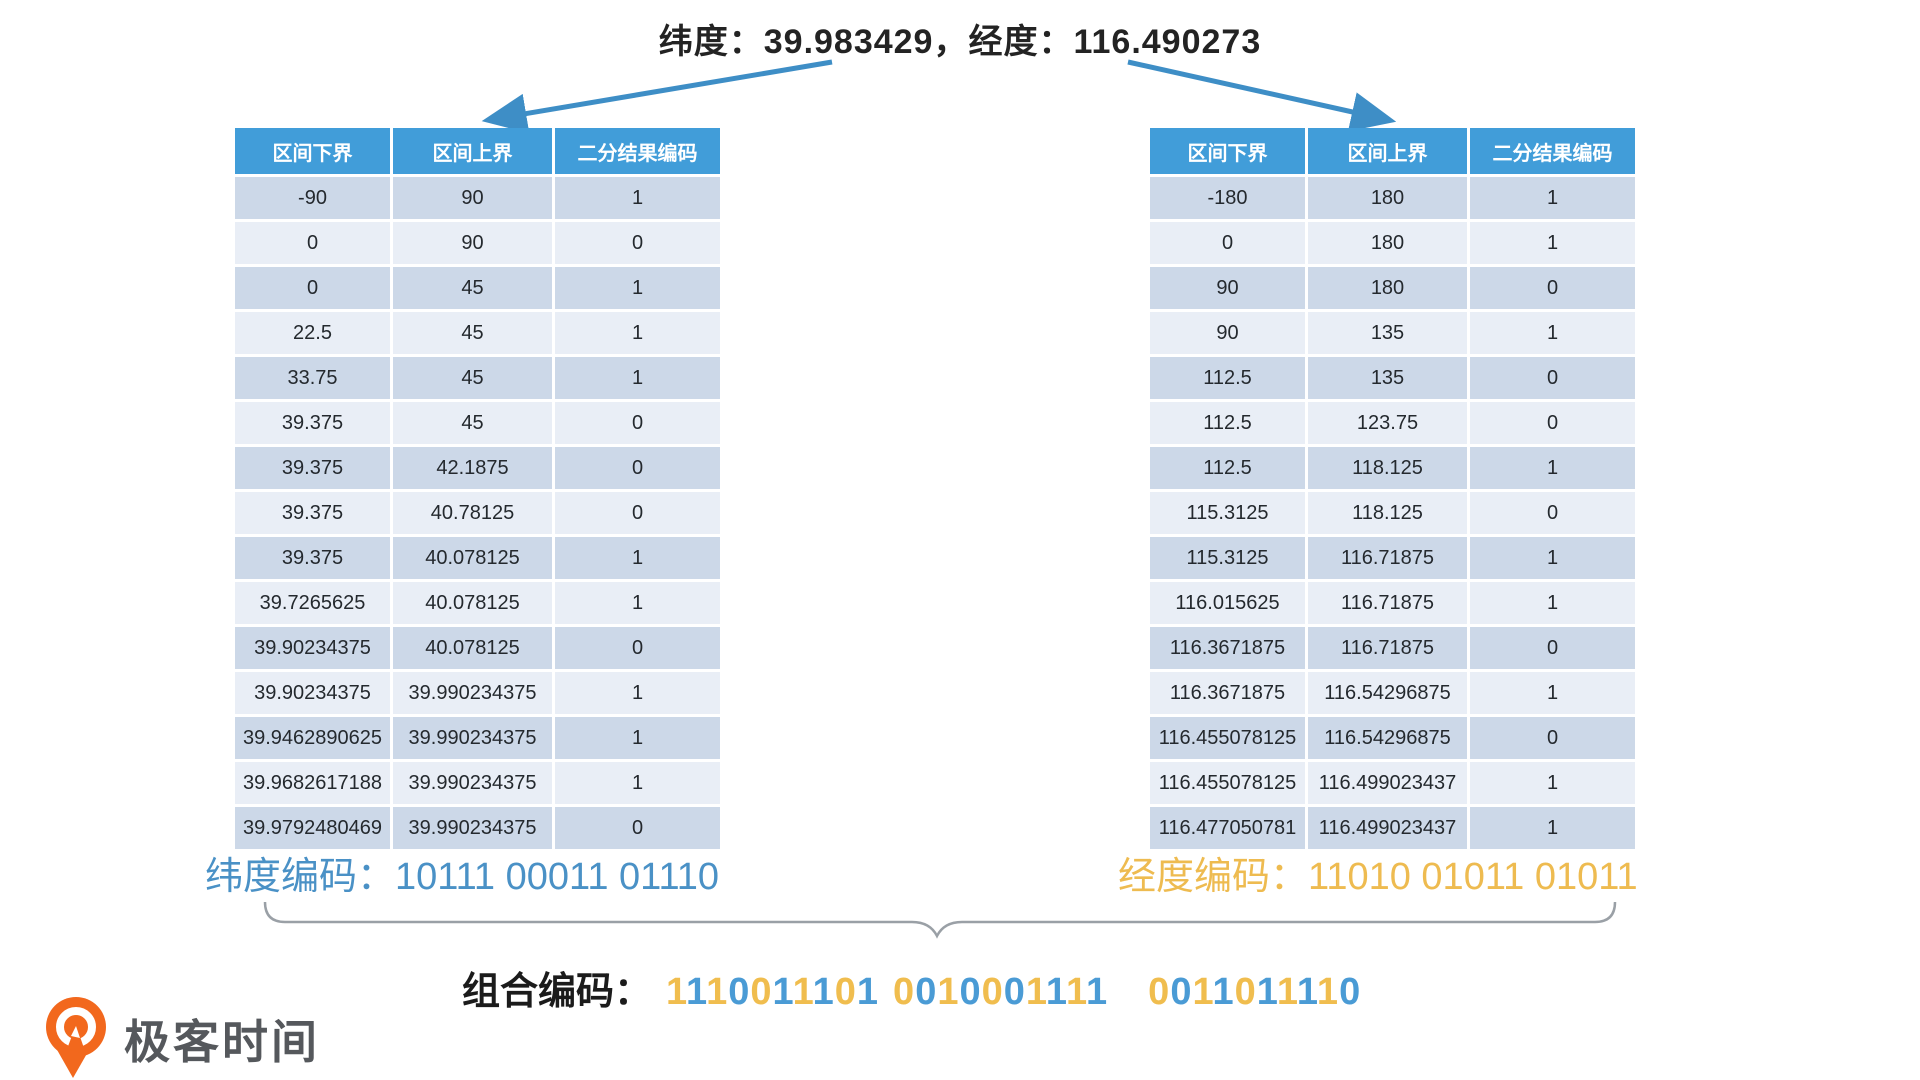 This screenshot has height=1080, width=1920. Describe the element at coordinates (477, 694) in the screenshot. I see `table-row: 39.90234375 39.990234375 1` at that location.